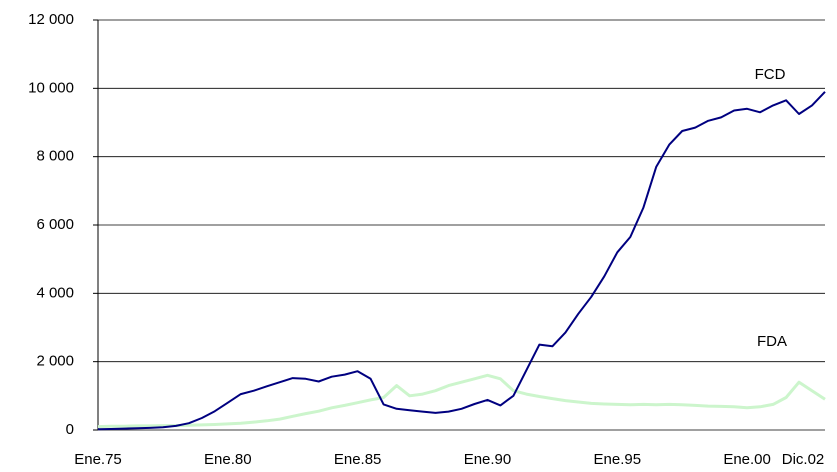  What do you see at coordinates (51, 19) in the screenshot?
I see `y-tick-label: 12 000` at bounding box center [51, 19].